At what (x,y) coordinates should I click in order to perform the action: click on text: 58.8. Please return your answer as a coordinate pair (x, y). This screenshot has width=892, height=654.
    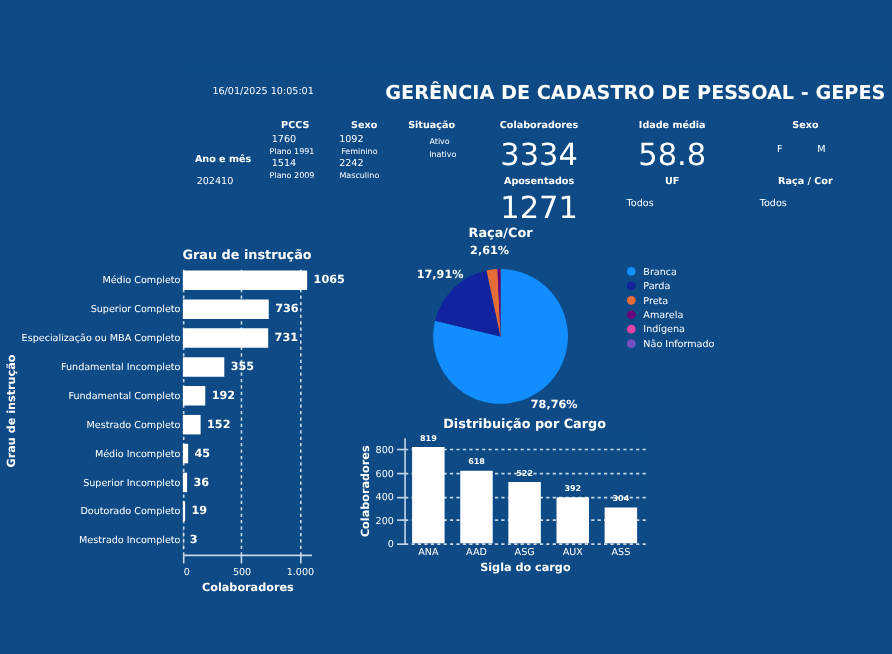
    Looking at the image, I should click on (672, 154).